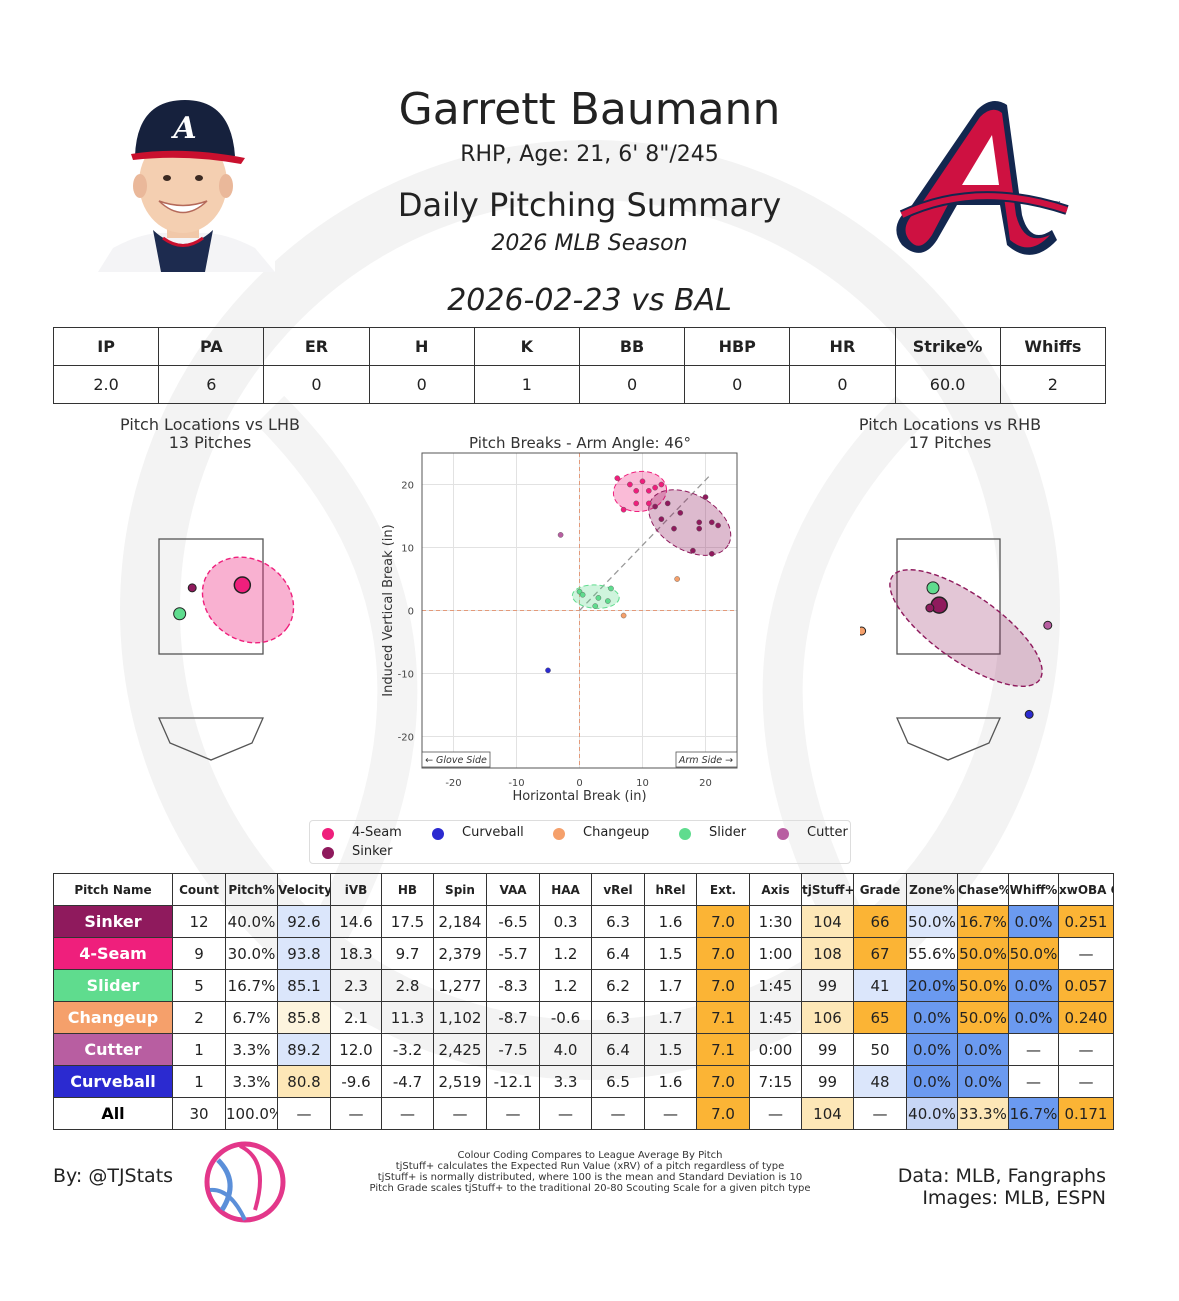  Describe the element at coordinates (775, 921) in the screenshot. I see `table-cell: 1:30` at that location.